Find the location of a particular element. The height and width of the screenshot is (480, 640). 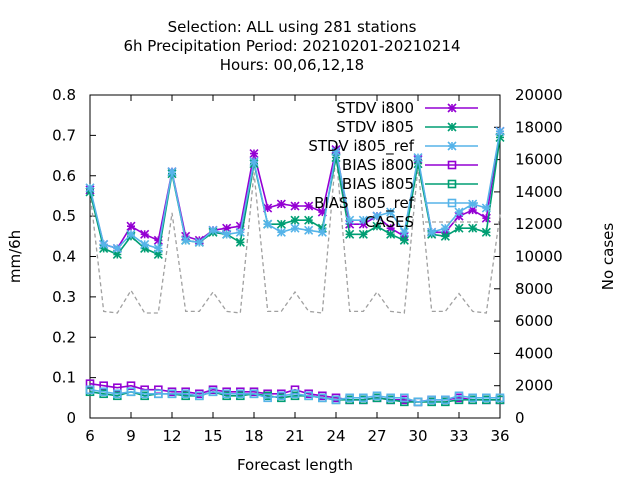

x-tick-label: 33 is located at coordinates (458, 436).